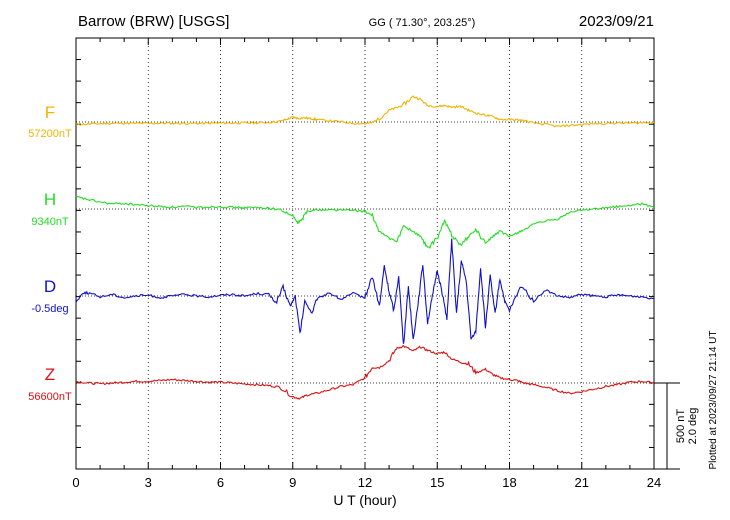 This screenshot has width=730, height=520. Describe the element at coordinates (50, 199) in the screenshot. I see `series-name-h: H` at that location.